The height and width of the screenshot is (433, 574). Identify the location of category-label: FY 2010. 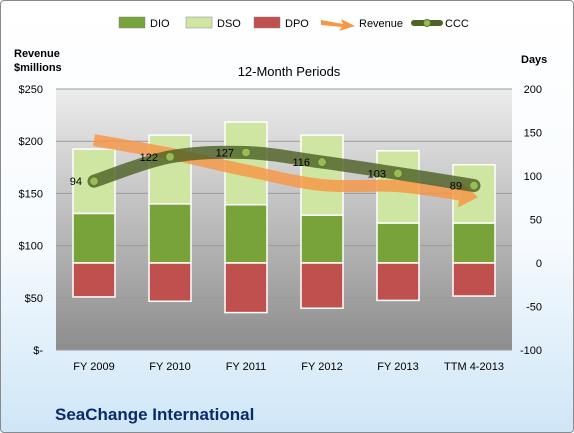
(169, 367).